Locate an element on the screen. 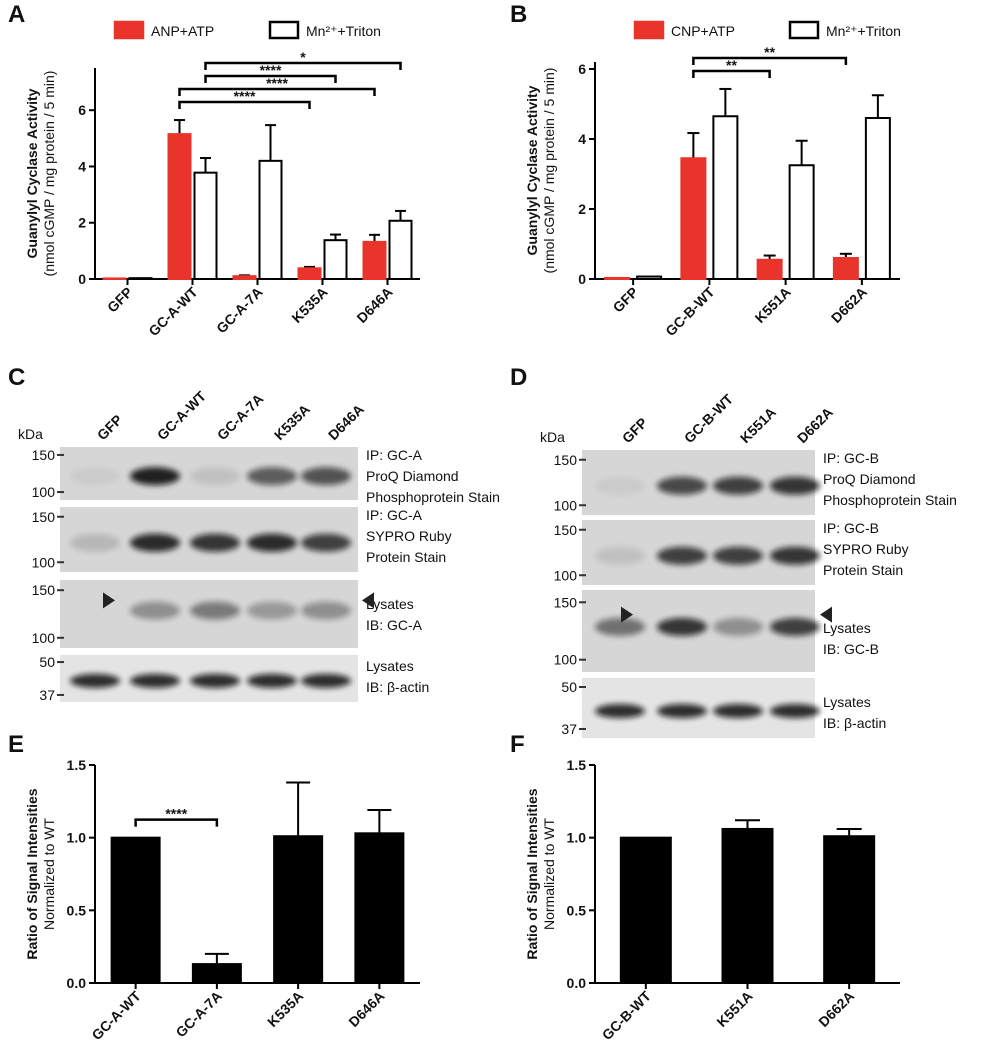  y-tick-label: 0.0 is located at coordinates (77, 983).